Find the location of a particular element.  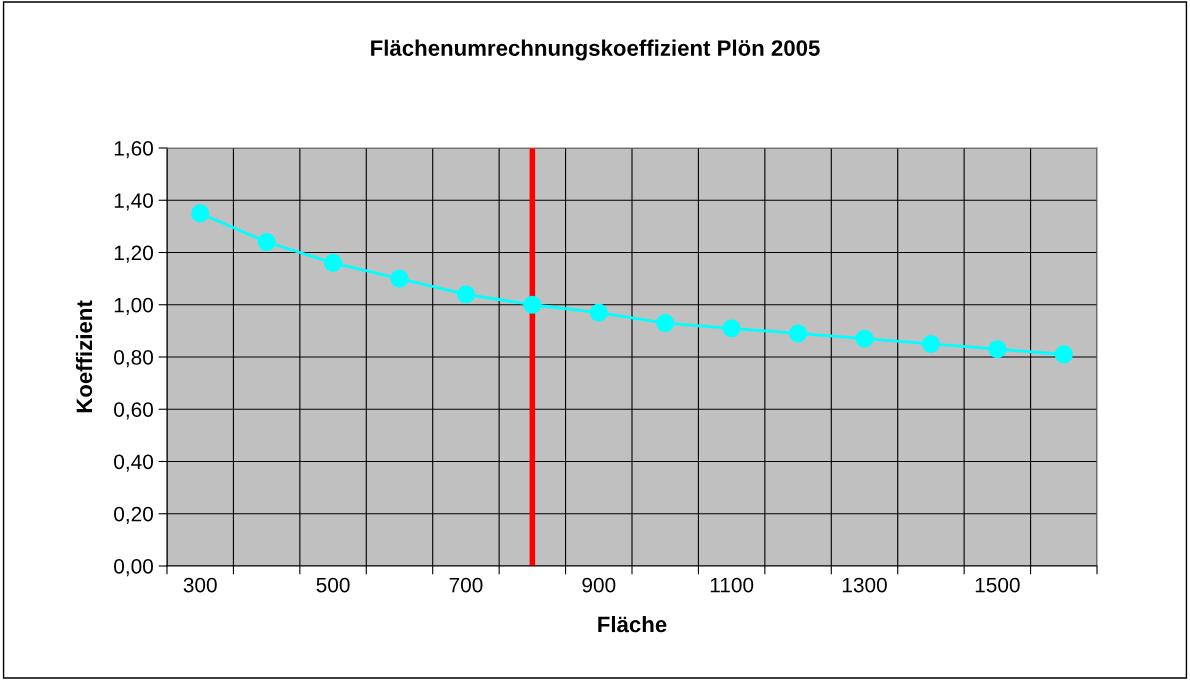

y-tick-label: 1,20 is located at coordinates (133, 254).